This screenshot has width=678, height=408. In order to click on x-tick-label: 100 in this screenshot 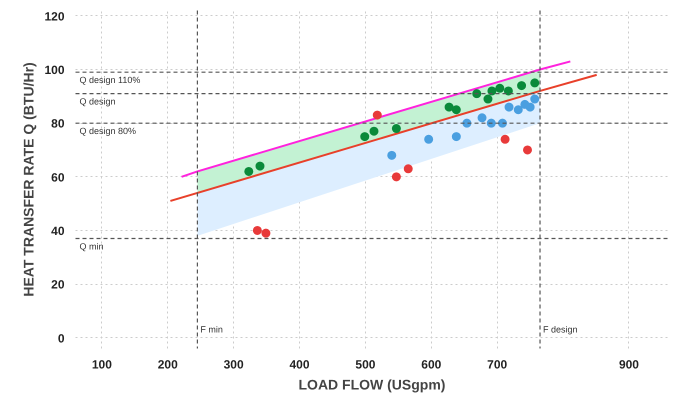, I will do `click(102, 365)`.